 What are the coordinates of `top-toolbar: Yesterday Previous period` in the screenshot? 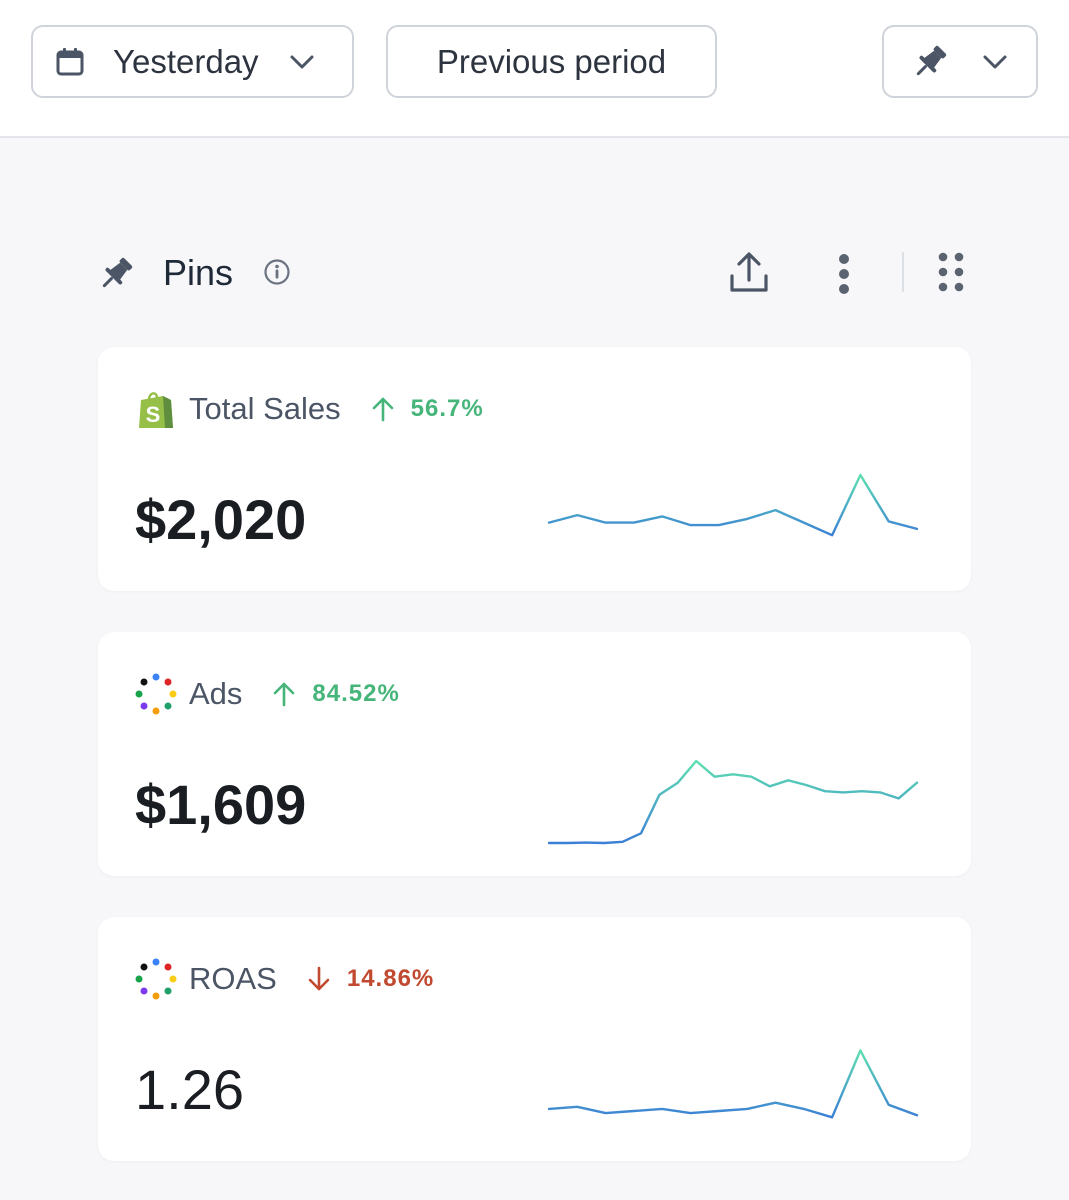 It's located at (534, 69).